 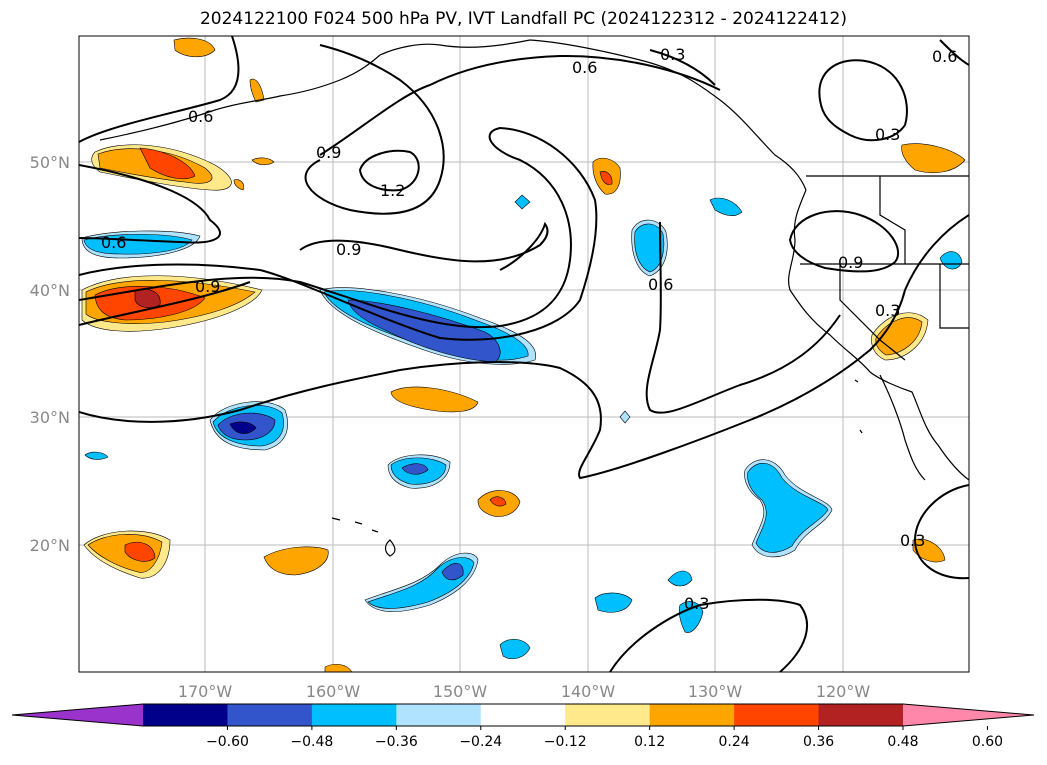 What do you see at coordinates (818, 742) in the screenshot?
I see `colorbar-tick-label: 0.36` at bounding box center [818, 742].